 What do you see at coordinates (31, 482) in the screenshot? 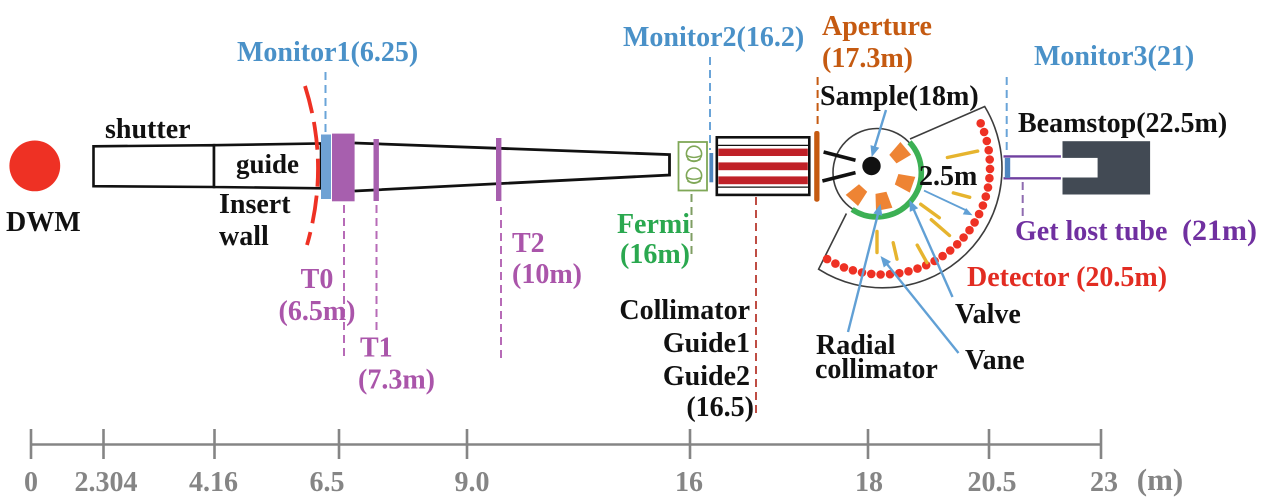
I see `svg-text: 0` at bounding box center [31, 482].